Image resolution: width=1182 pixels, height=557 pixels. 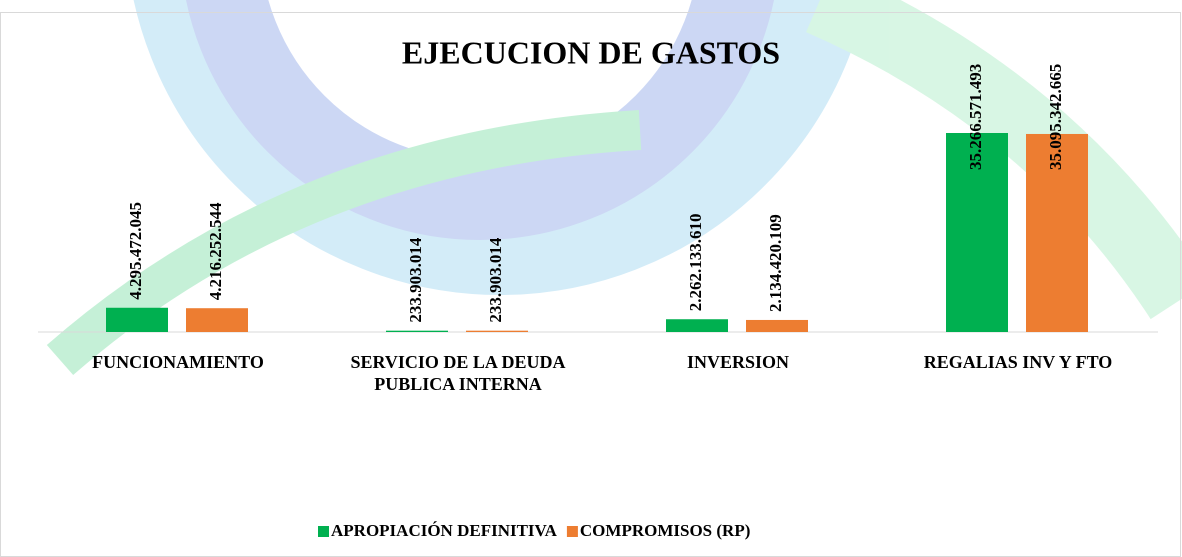 What do you see at coordinates (444, 530) in the screenshot?
I see `legend-label: APROPIACIÓN DEFINITIVA` at bounding box center [444, 530].